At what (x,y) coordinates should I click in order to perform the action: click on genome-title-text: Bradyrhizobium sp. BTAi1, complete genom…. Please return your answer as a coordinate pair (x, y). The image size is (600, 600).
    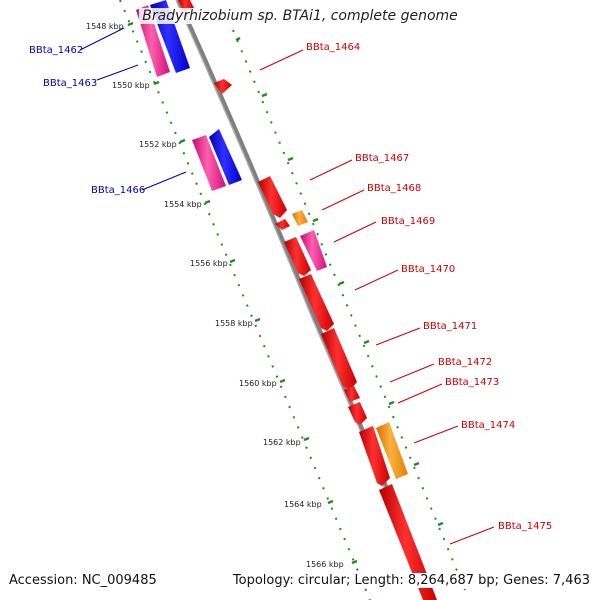
    Looking at the image, I should click on (300, 16).